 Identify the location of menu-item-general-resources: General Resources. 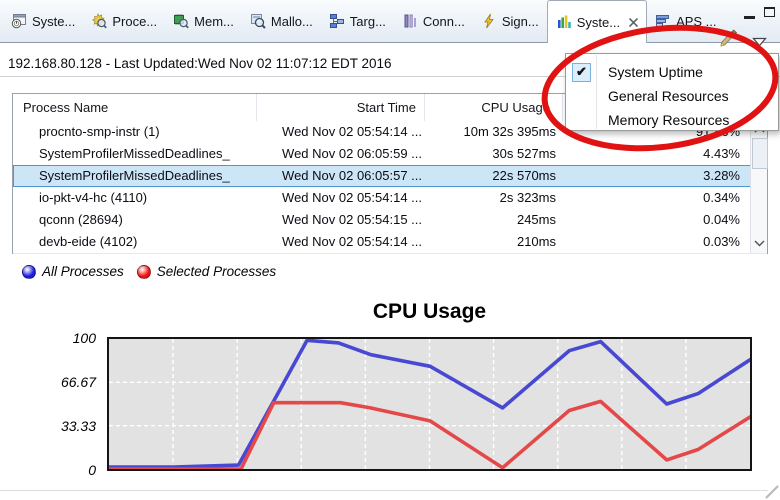
(668, 96).